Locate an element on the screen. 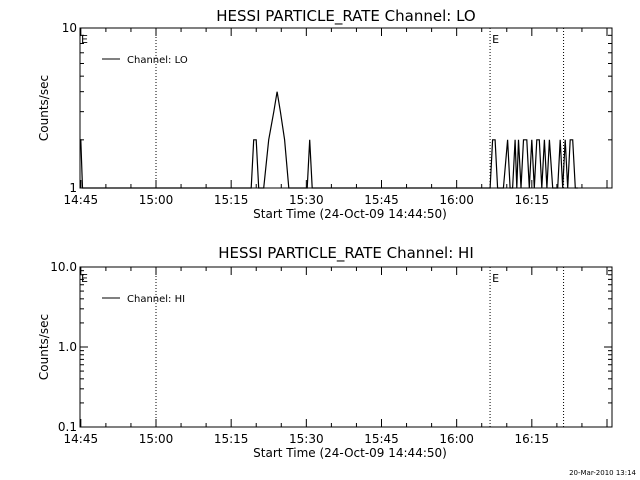 Image resolution: width=640 pixels, height=480 pixels. chart-title: HESSI PARTICLE_RATE Channel: HI is located at coordinates (346, 253).